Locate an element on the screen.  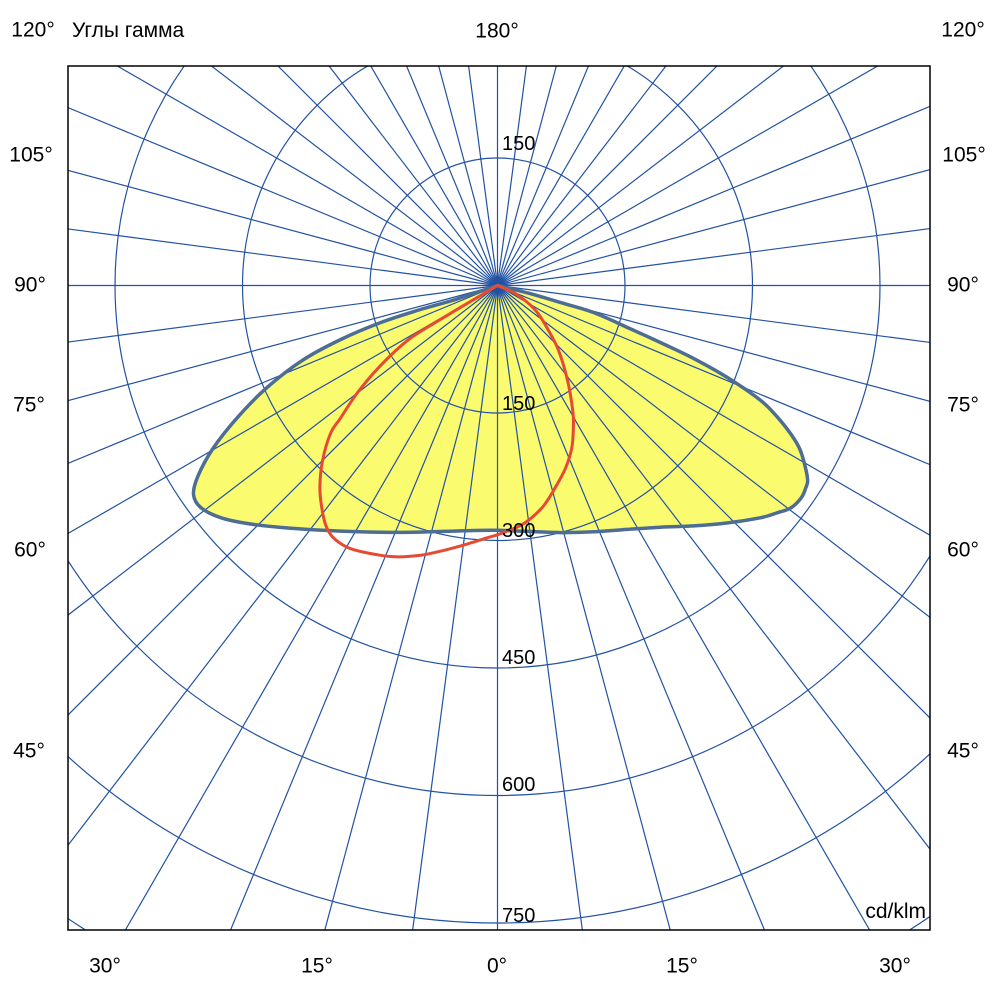
ring-label: 450 is located at coordinates (518, 658).